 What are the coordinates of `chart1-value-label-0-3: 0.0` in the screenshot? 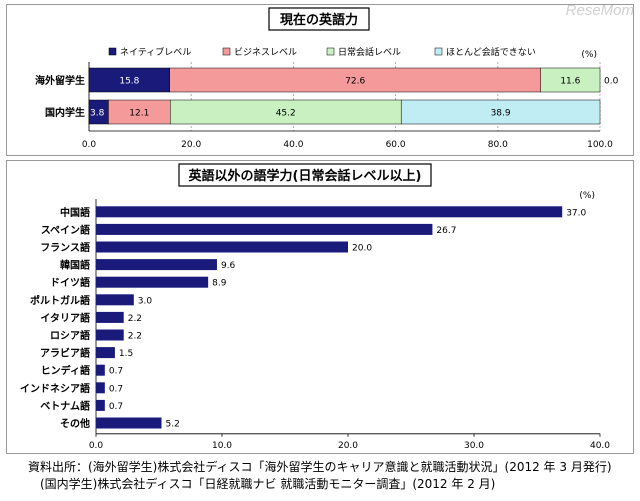 It's located at (611, 82).